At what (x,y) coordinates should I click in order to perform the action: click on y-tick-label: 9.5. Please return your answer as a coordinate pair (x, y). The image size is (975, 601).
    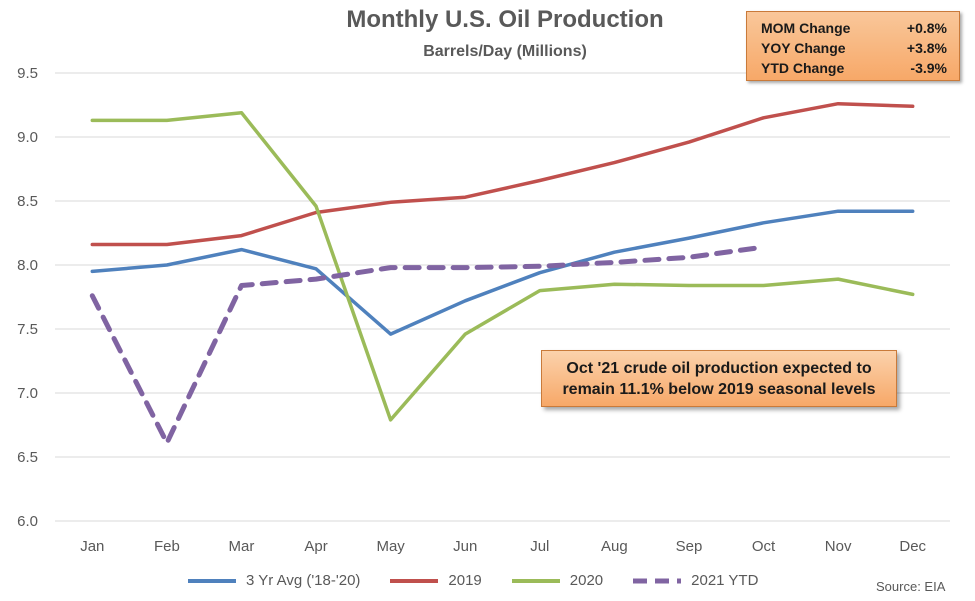
    Looking at the image, I should click on (27, 73).